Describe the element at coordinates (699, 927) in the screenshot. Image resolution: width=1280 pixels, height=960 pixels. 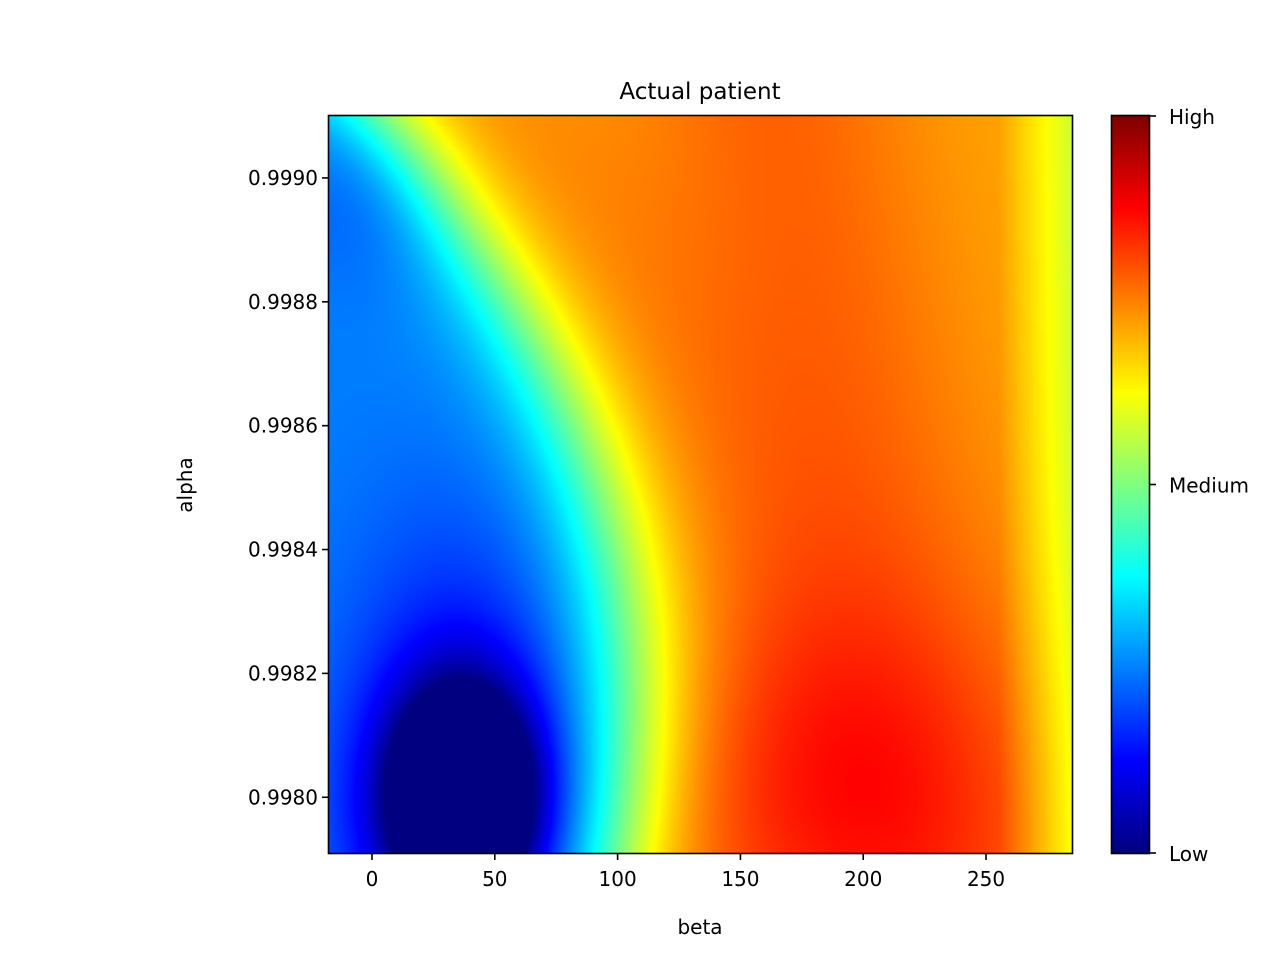
I see `x-axis-label: beta` at that location.